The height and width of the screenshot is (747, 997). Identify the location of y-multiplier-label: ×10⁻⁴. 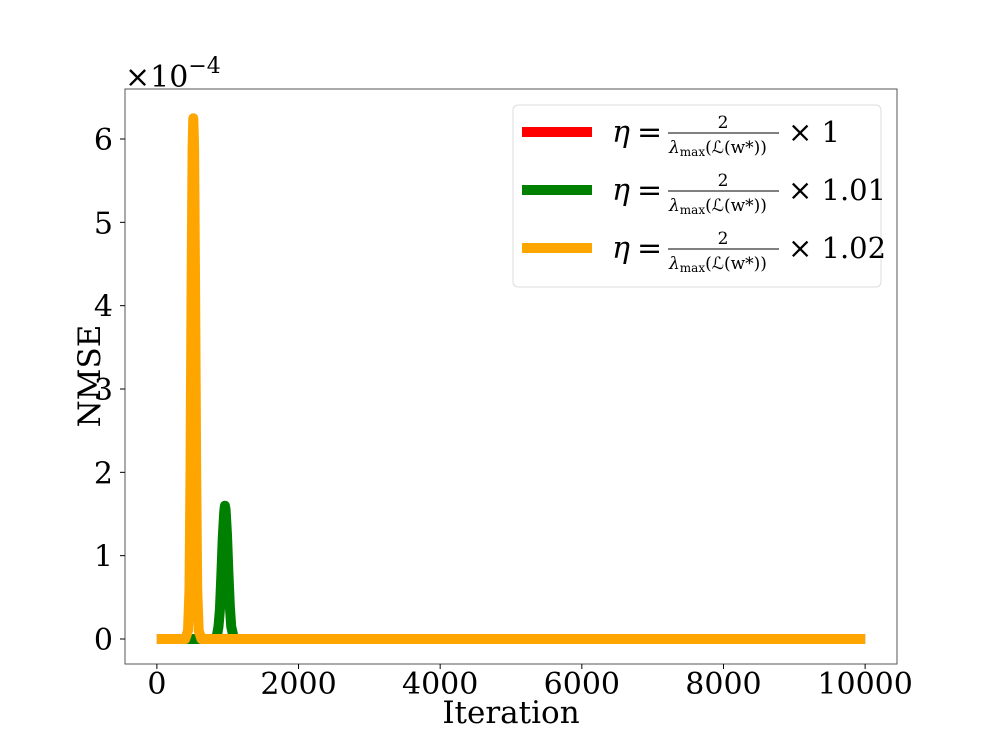
(173, 74).